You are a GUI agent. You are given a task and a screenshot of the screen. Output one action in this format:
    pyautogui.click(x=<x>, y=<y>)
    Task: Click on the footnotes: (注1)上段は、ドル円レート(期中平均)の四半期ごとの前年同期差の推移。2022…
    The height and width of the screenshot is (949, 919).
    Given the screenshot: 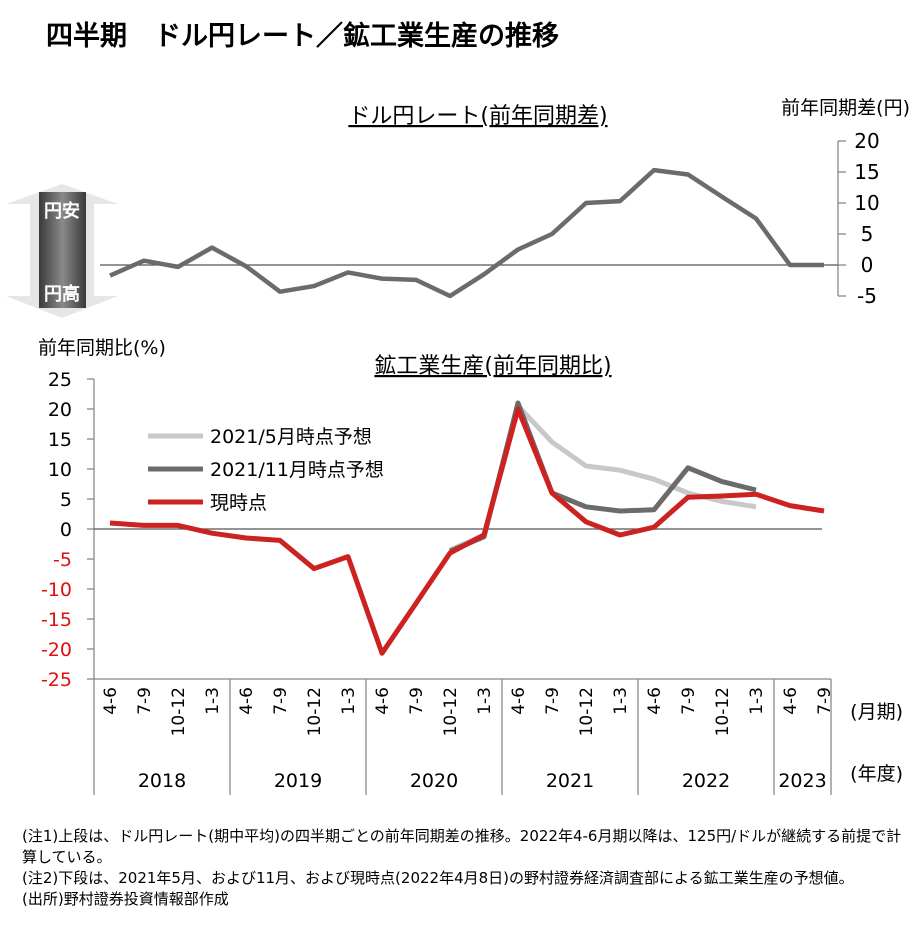 What is the action you would take?
    pyautogui.click(x=462, y=868)
    